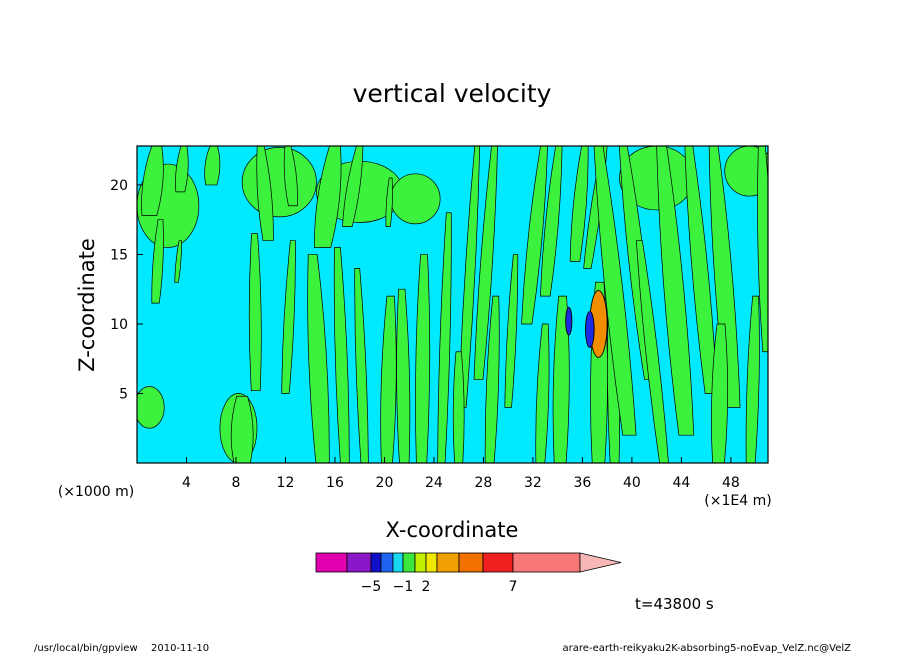  Describe the element at coordinates (126, 290) in the screenshot. I see `y-axis-ticks: 5 10 15 20` at that location.